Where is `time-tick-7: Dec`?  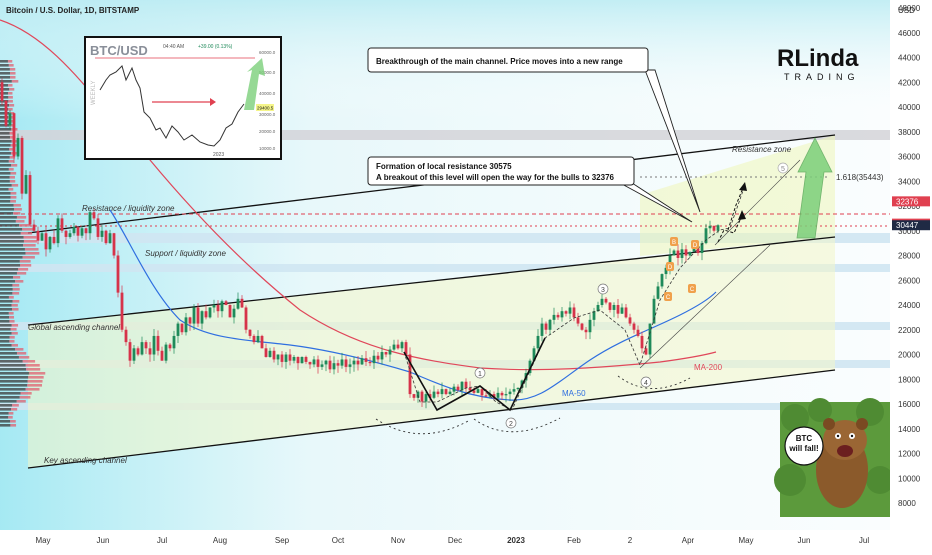
time-tick-7: Dec is located at coordinates (455, 540).